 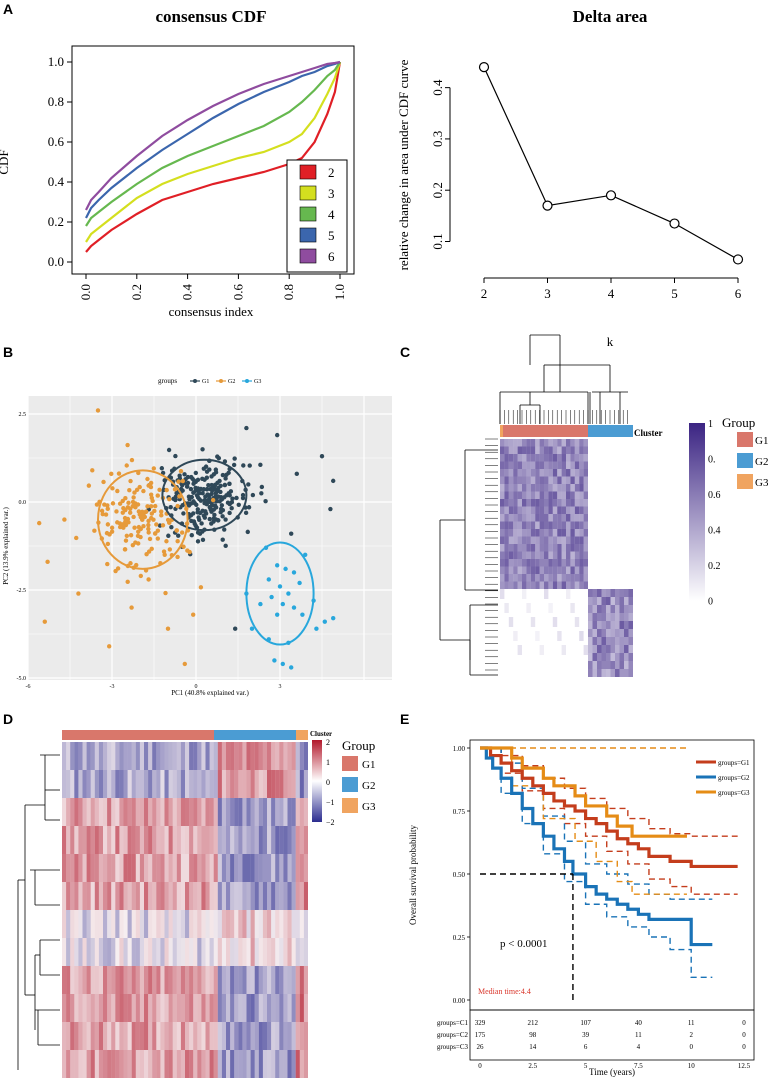 What do you see at coordinates (317, 216) in the screenshot?
I see `cdf-legend-box` at bounding box center [317, 216].